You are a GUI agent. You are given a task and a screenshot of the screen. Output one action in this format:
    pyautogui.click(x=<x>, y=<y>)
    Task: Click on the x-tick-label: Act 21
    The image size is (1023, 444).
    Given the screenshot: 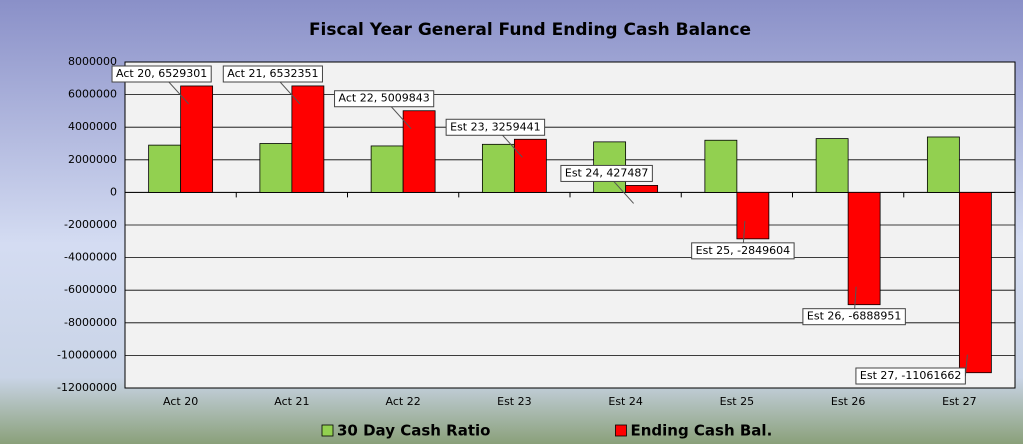 What is the action you would take?
    pyautogui.click(x=291, y=401)
    